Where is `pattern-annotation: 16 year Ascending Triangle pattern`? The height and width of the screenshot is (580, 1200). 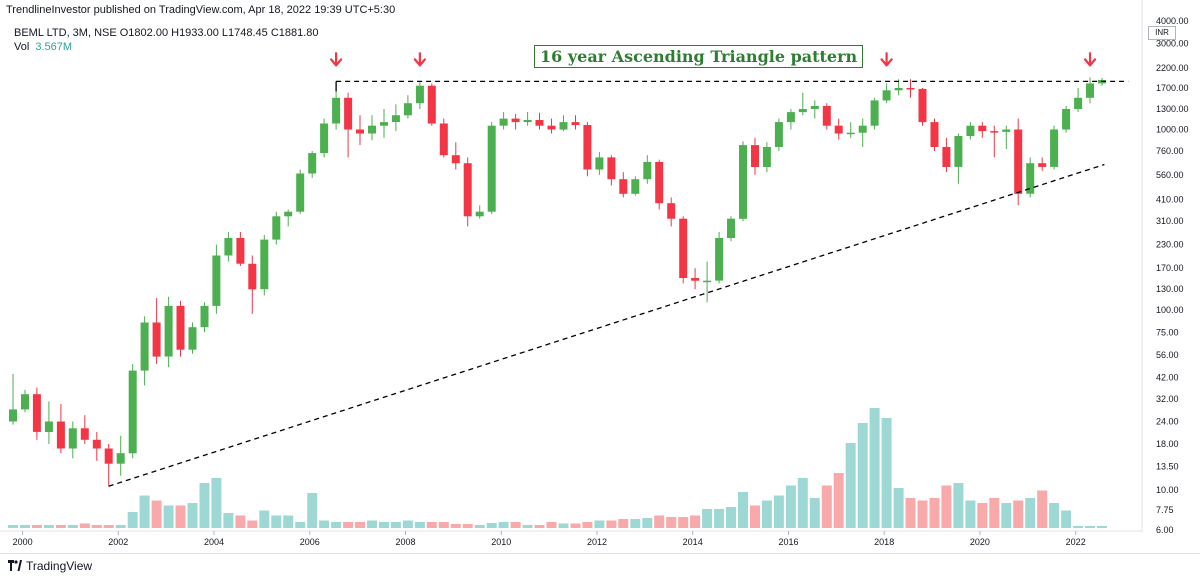
pattern-annotation: 16 year Ascending Triangle pattern is located at coordinates (699, 56).